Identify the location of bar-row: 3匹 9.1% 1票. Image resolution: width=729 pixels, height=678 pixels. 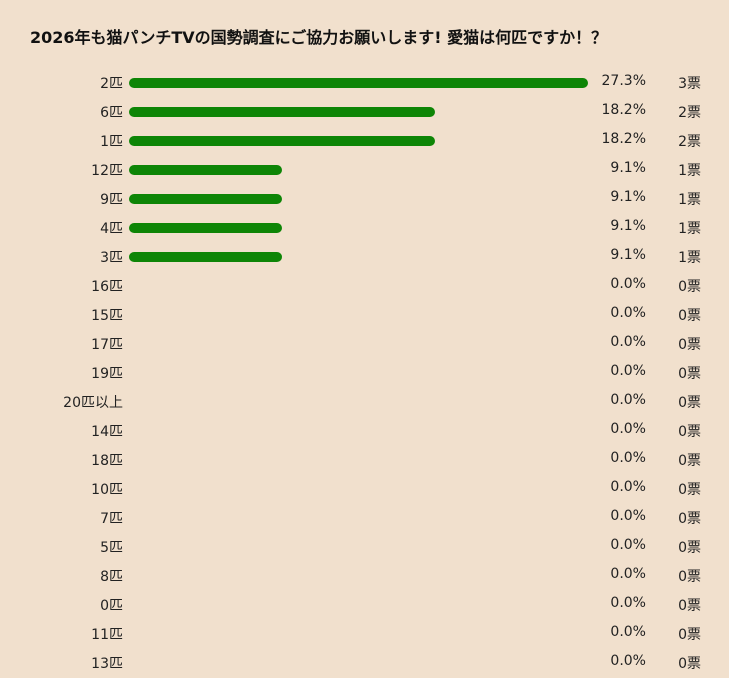
(364, 256).